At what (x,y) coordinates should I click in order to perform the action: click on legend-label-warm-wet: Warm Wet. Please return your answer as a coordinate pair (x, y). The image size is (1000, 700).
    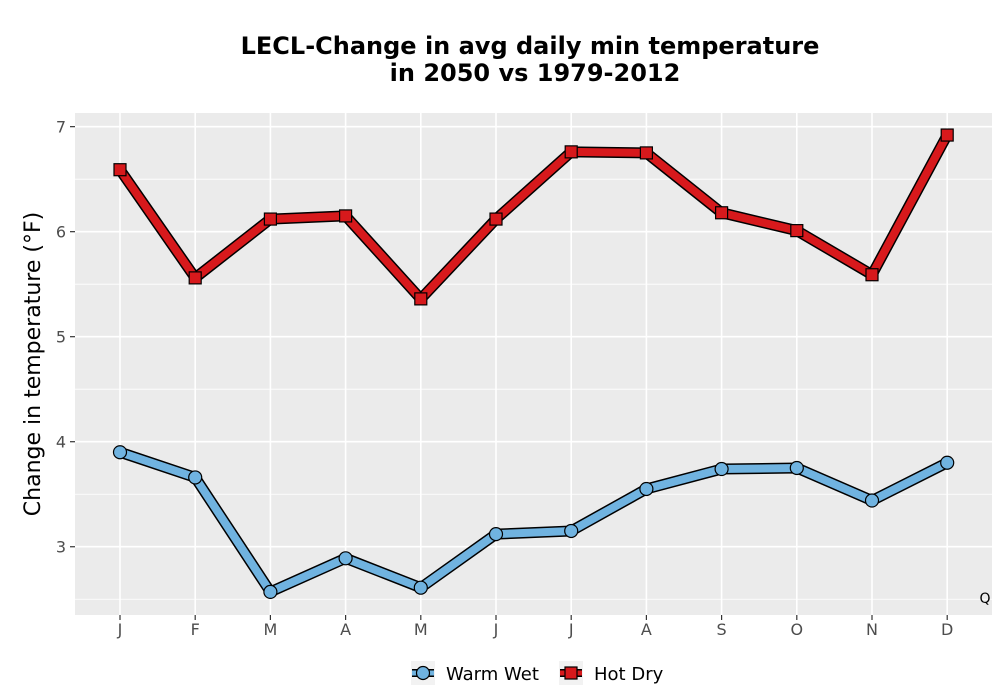
    Looking at the image, I should click on (492, 674).